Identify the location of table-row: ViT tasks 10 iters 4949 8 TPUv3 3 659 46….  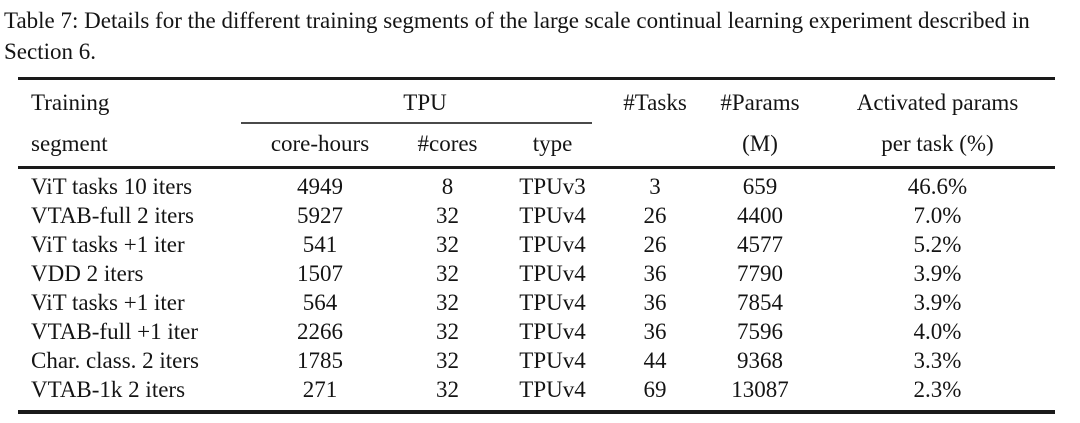
(536, 185).